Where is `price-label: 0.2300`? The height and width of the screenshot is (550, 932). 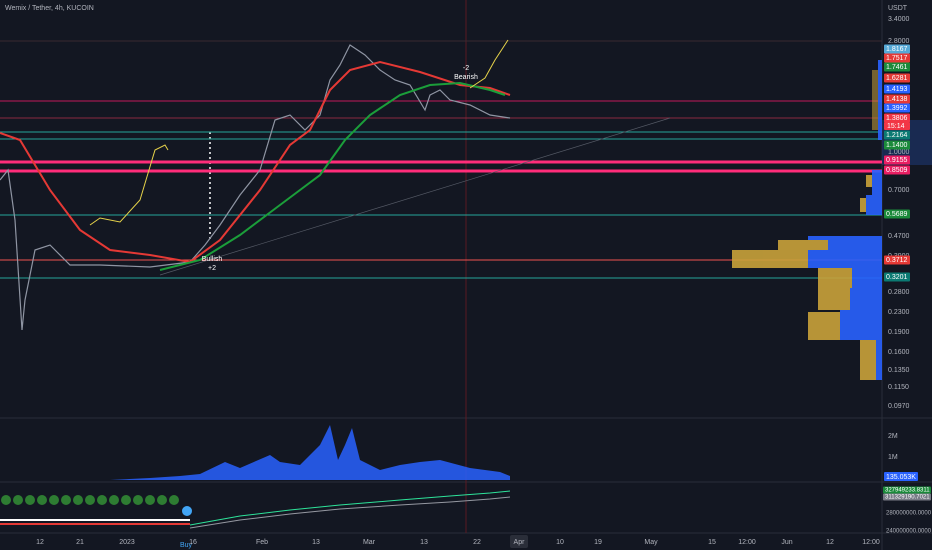
price-label: 0.2300 is located at coordinates (899, 312).